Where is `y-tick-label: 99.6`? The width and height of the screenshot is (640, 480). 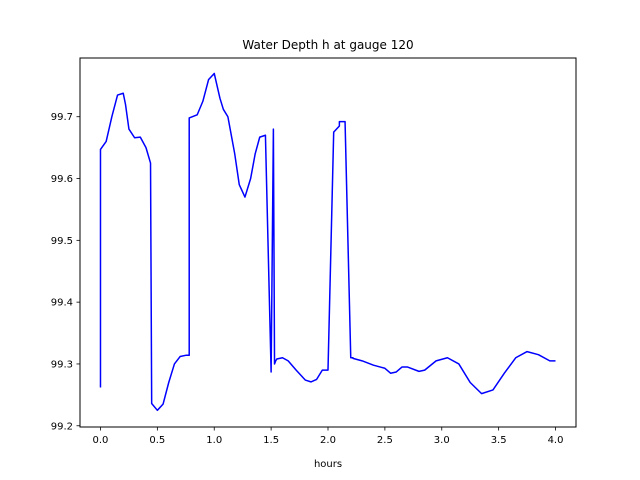
y-tick-label: 99.6 is located at coordinates (62, 179).